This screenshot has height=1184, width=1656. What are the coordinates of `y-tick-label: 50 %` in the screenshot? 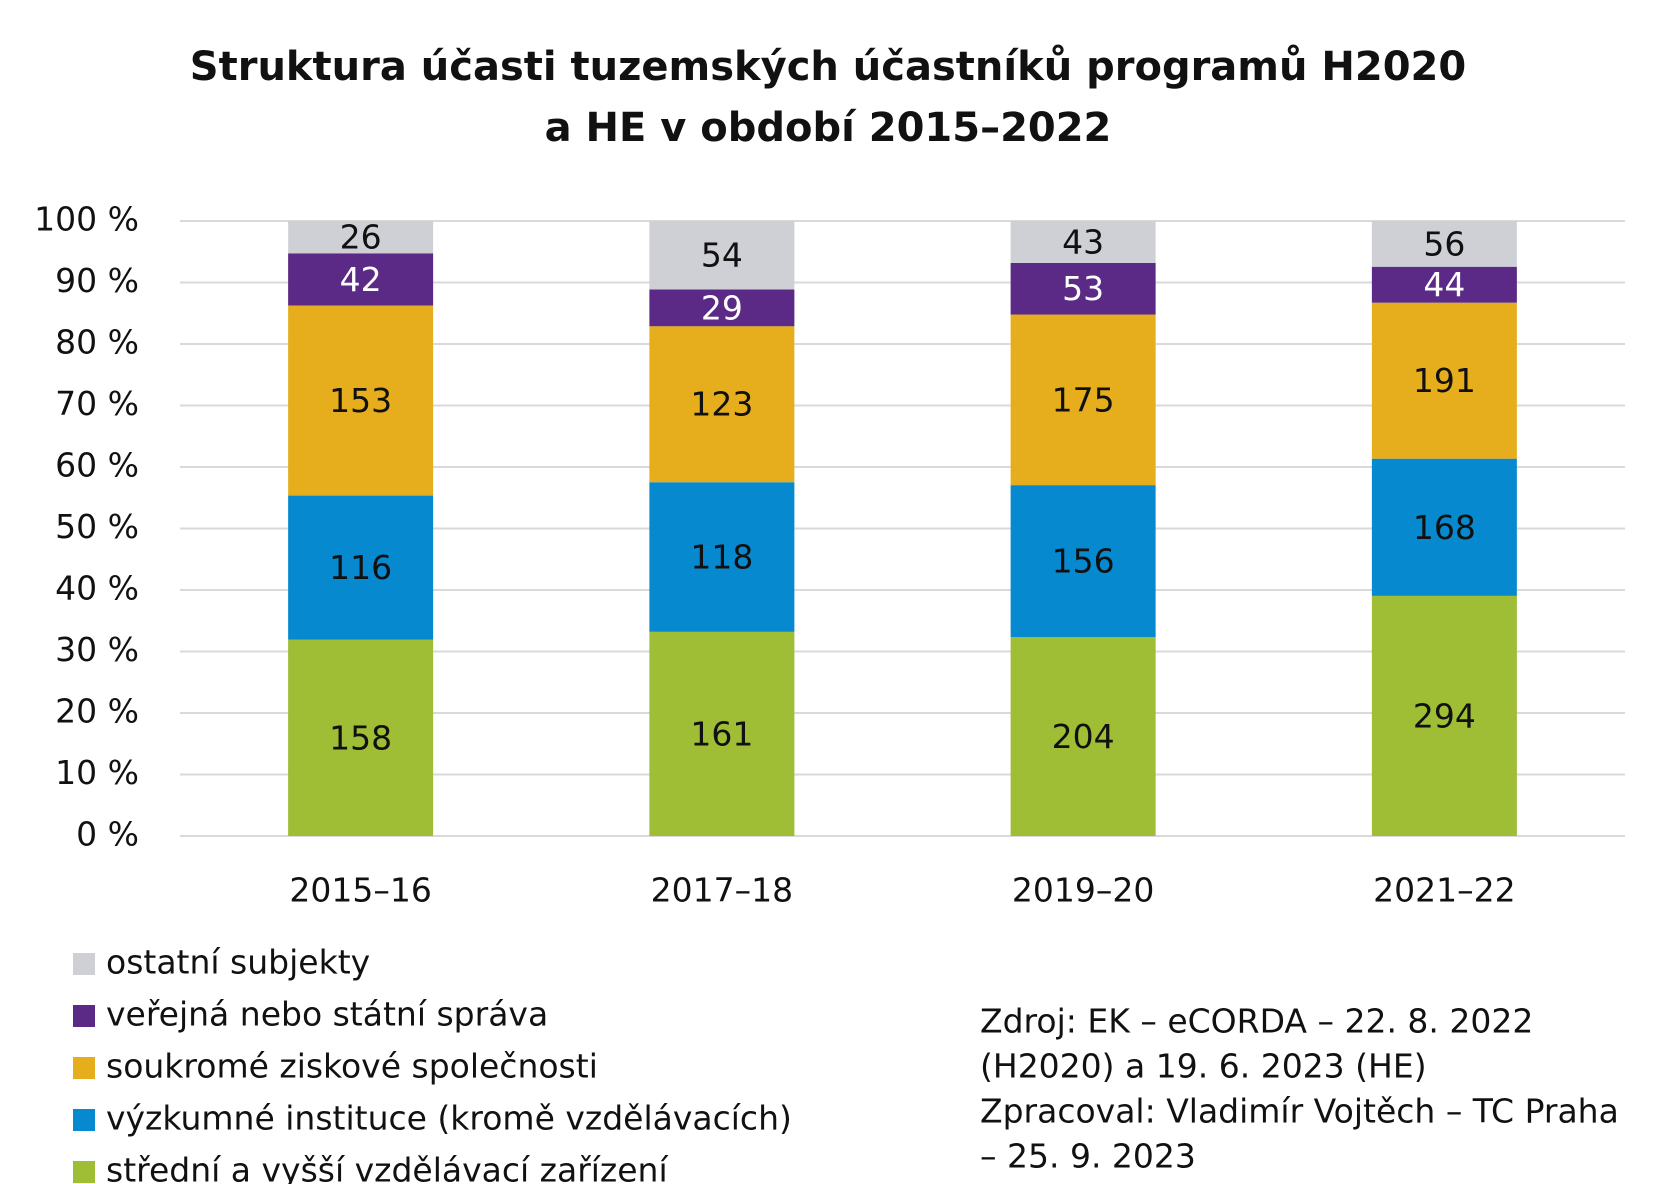 It's located at (97, 526).